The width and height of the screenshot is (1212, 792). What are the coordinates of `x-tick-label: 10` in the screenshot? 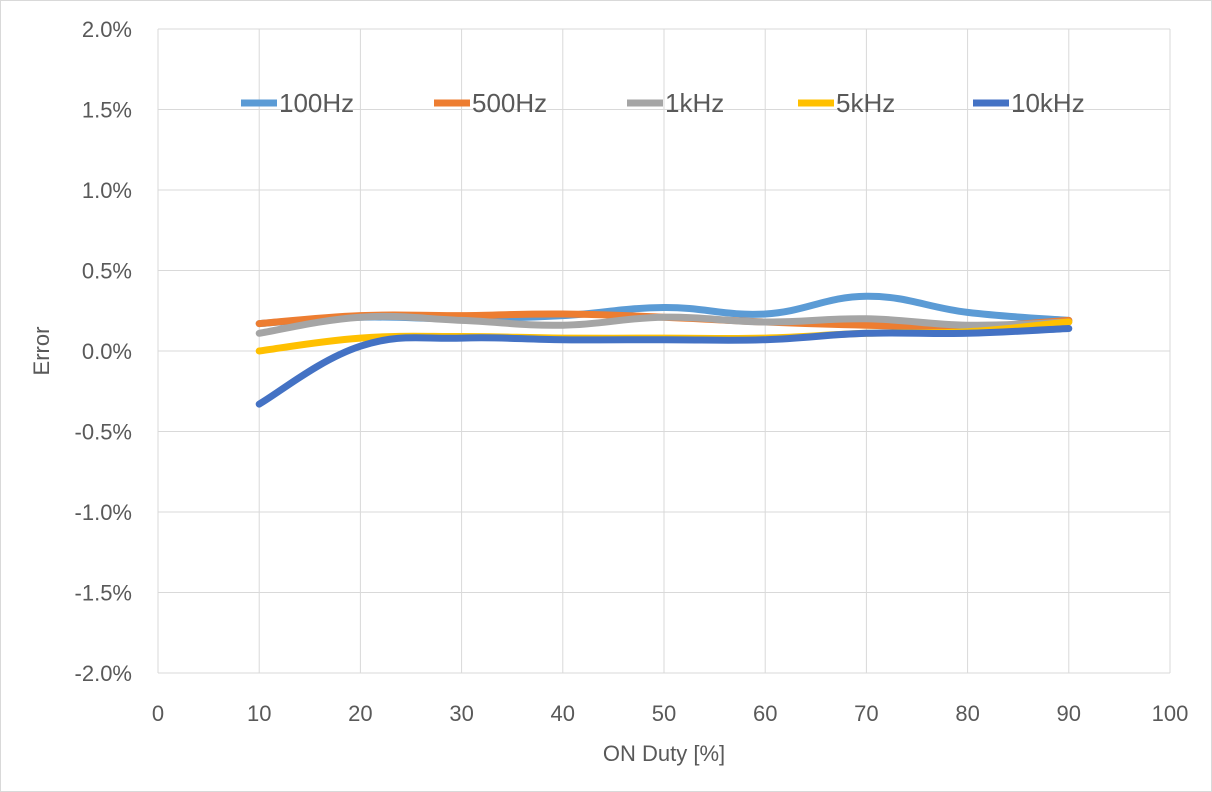 It's located at (259, 713).